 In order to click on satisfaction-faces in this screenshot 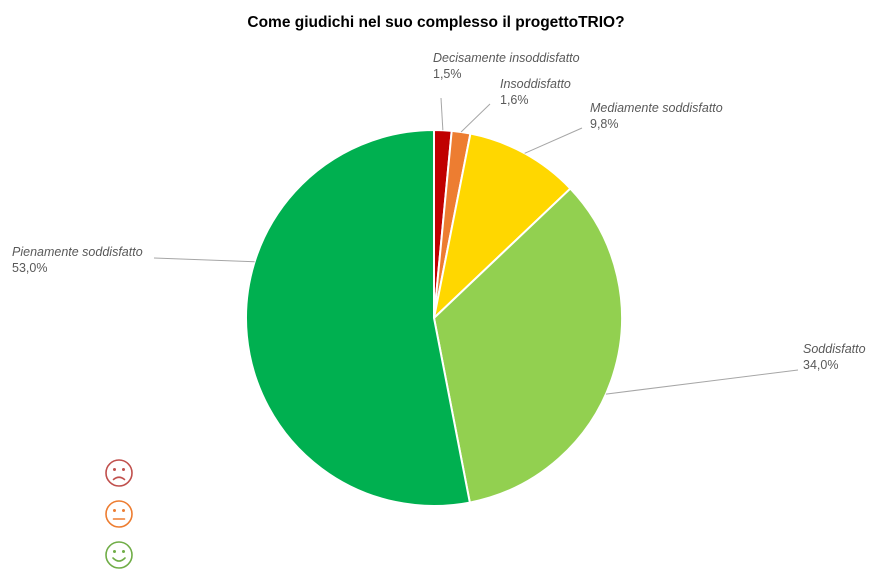, I will do `click(119, 514)`.